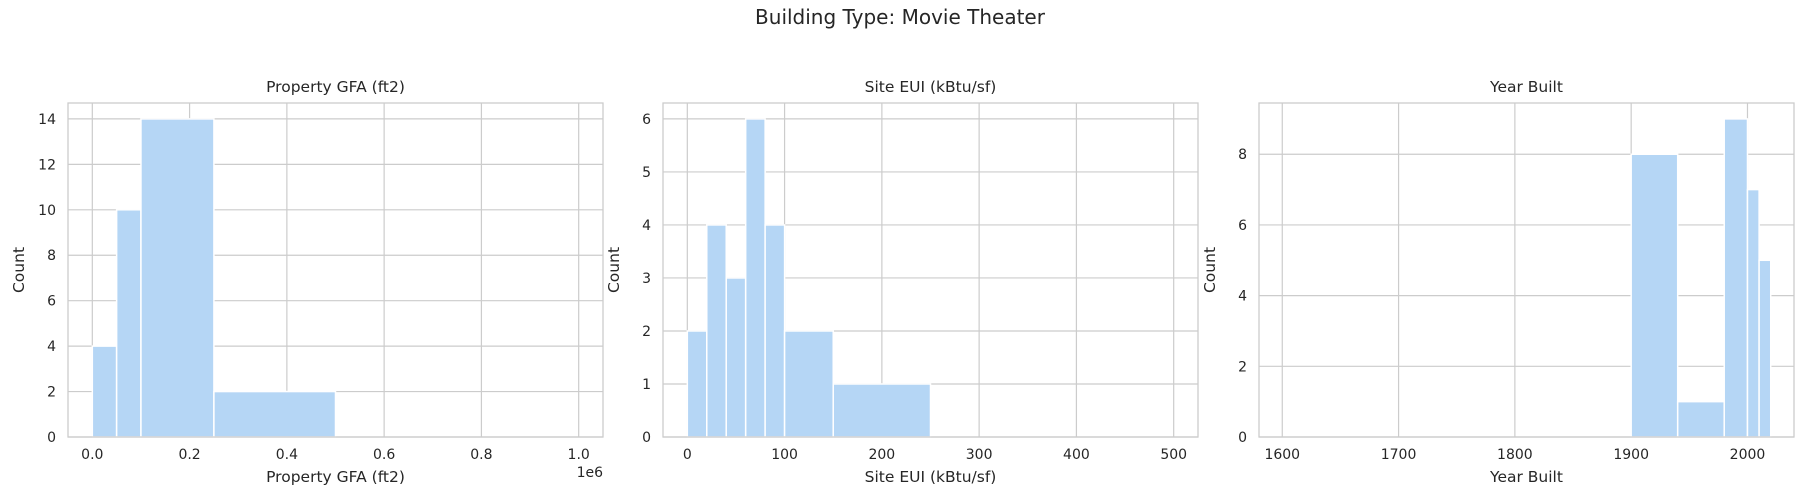 The width and height of the screenshot is (1800, 500). I want to click on x-tick-label: 1600, so click(1282, 455).